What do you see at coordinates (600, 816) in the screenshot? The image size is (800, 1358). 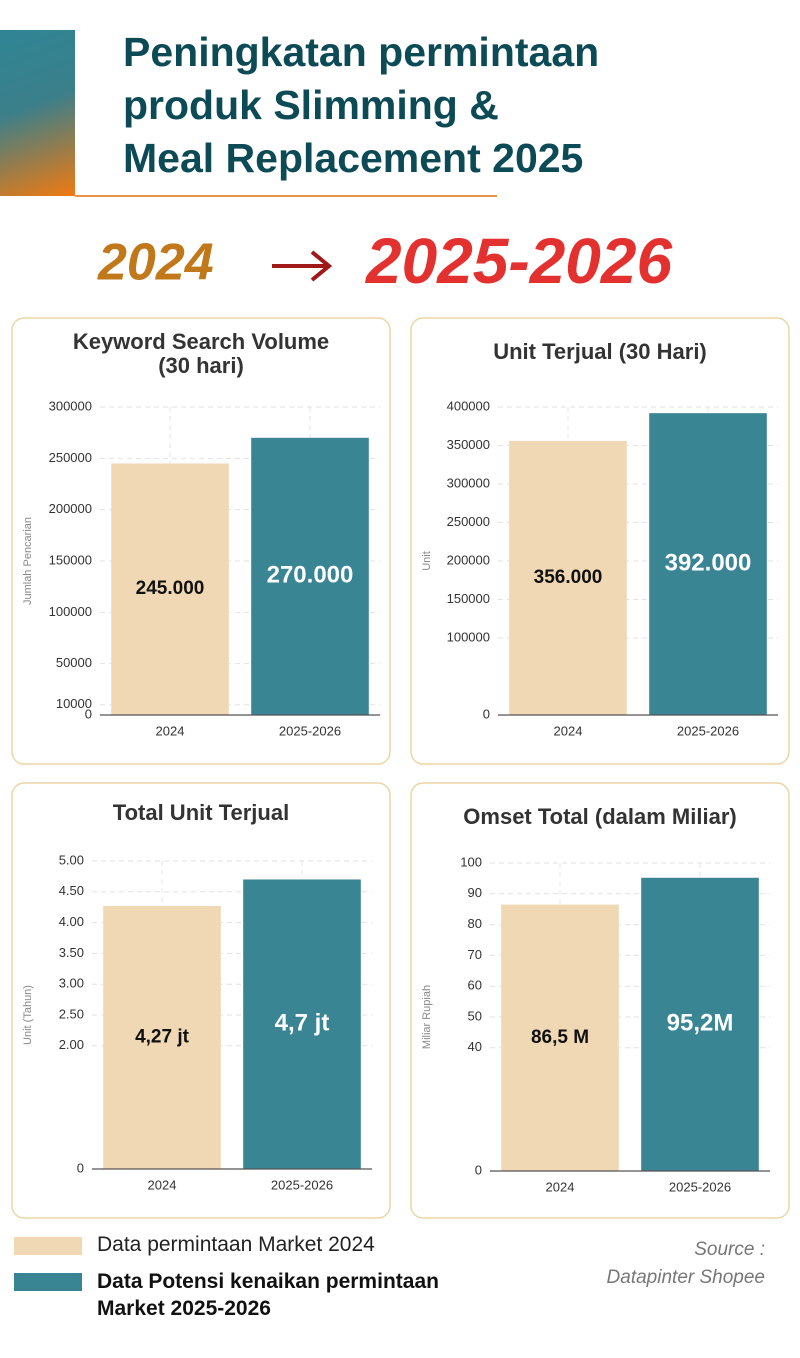 I see `chart-title: Omset Total (dalam Miliar)` at bounding box center [600, 816].